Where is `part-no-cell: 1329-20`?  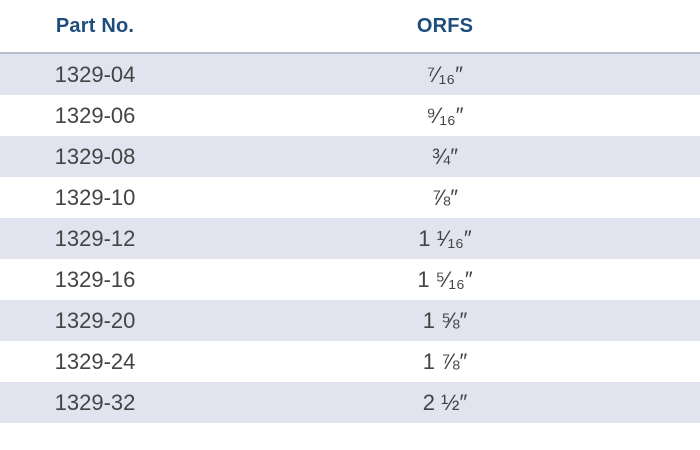
part-no-cell: 1329-20 is located at coordinates (95, 320).